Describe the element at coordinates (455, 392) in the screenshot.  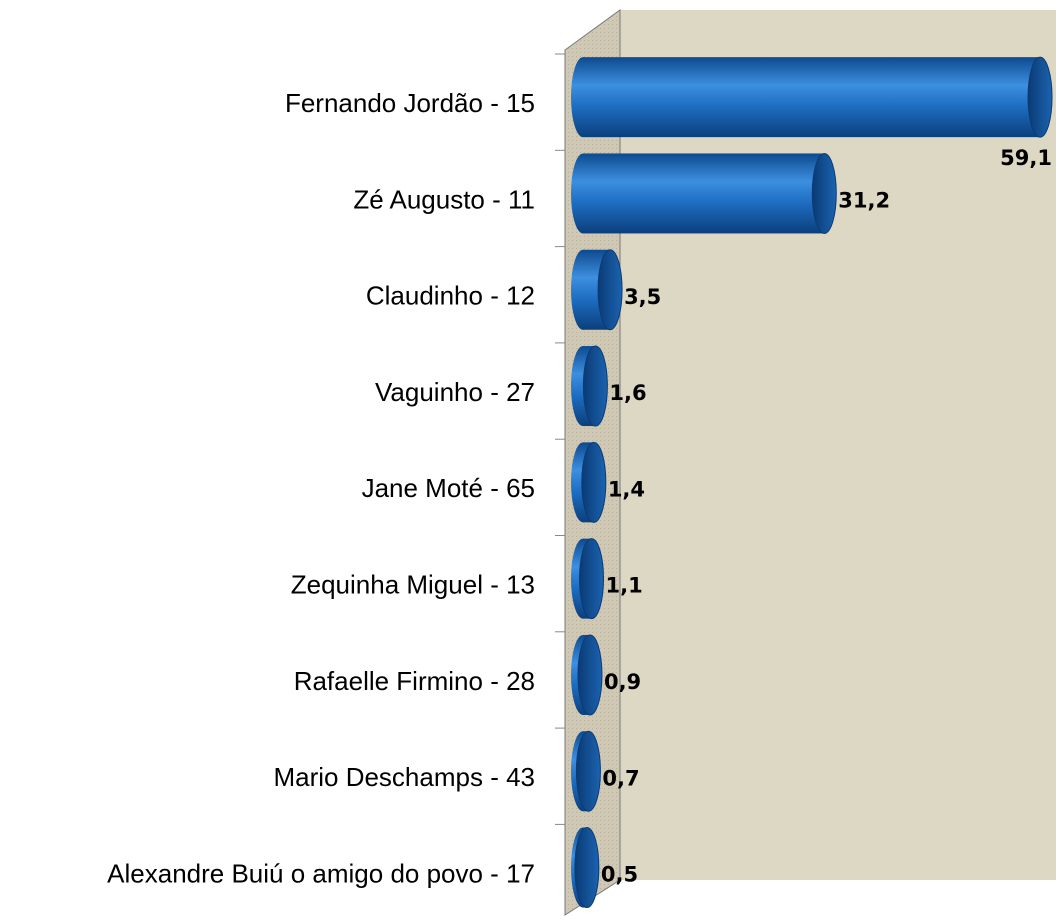
I see `y-tick-label: Vaguinho - 27` at that location.